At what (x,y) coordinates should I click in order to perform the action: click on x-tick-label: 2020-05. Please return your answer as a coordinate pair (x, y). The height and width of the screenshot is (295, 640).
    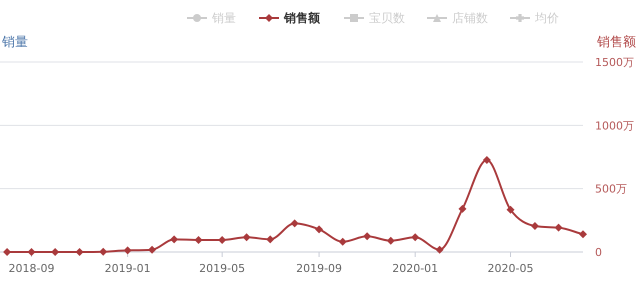
    Looking at the image, I should click on (511, 268).